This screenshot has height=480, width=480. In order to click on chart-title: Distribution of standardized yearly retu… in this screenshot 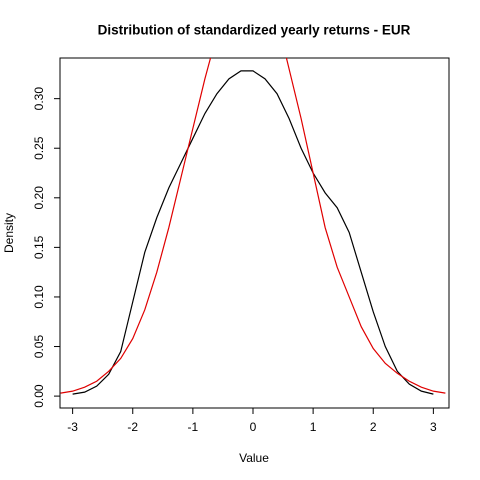, I will do `click(254, 30)`.